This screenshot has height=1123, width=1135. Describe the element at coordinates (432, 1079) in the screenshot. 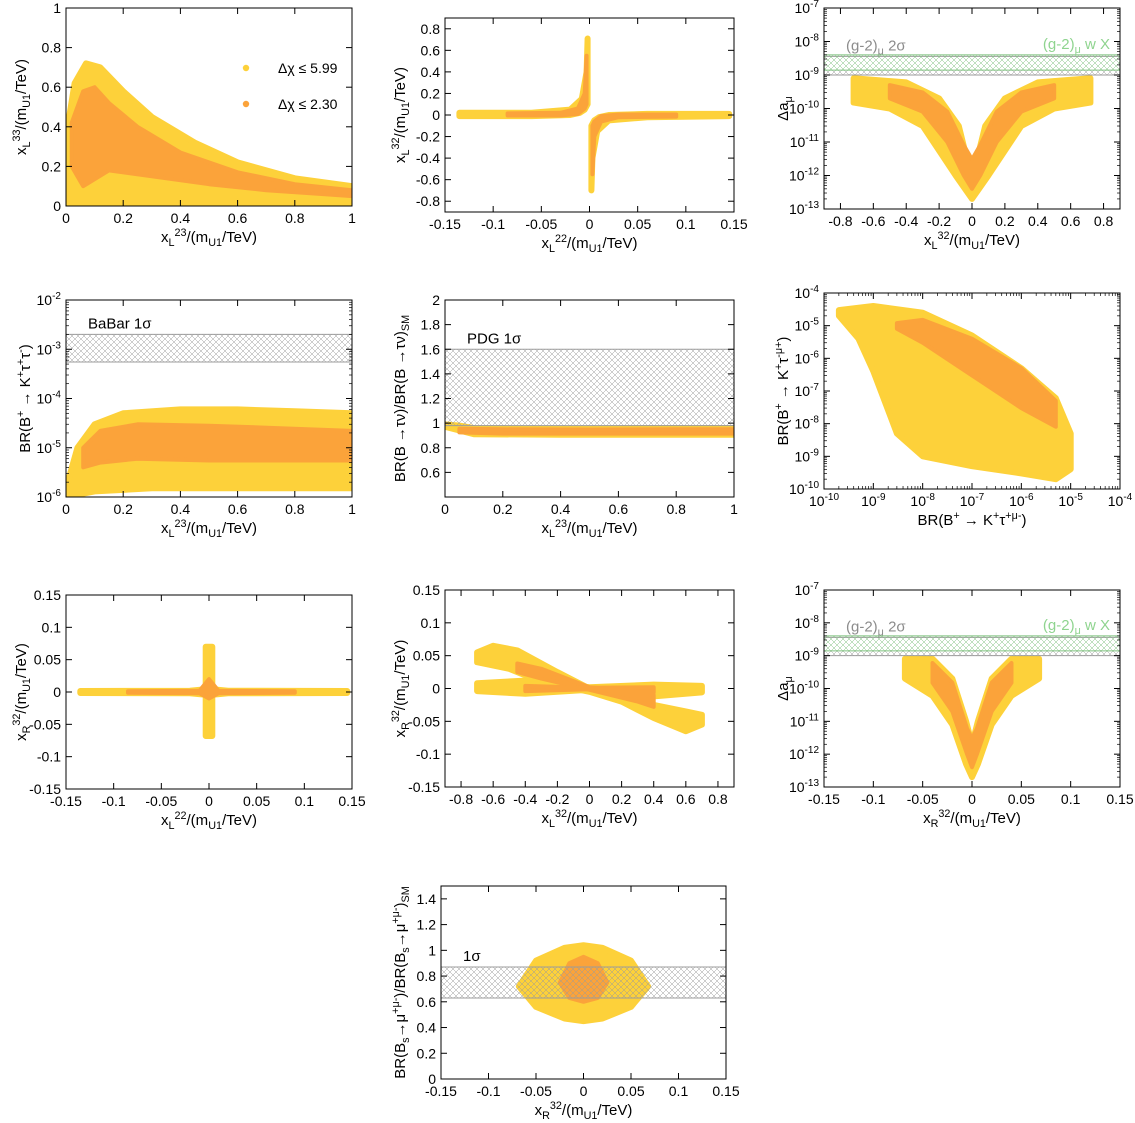

I see `ytick-label-p10-0: 0` at that location.